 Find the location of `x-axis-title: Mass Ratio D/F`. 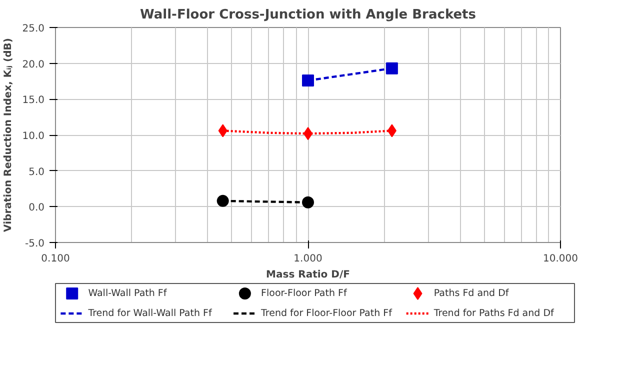

x-axis-title: Mass Ratio D/F is located at coordinates (308, 275).